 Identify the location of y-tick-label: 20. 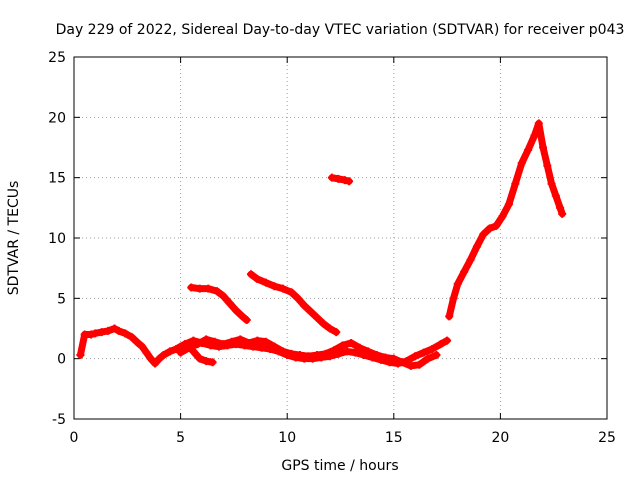
(57, 118).